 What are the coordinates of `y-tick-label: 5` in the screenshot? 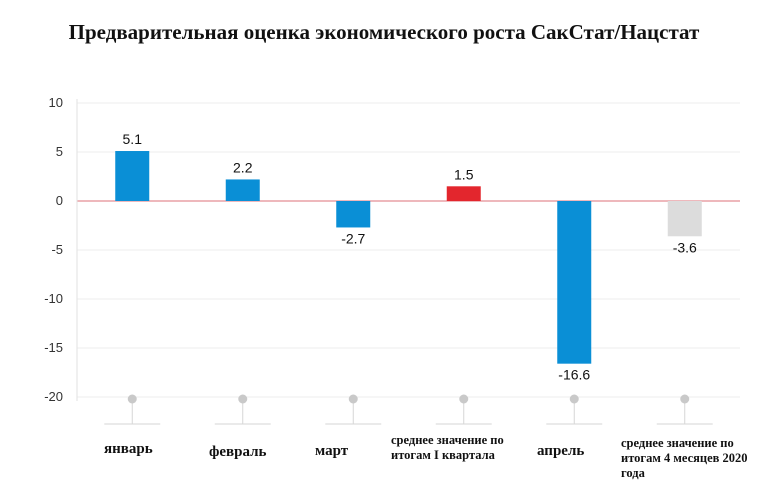 It's located at (59, 151).